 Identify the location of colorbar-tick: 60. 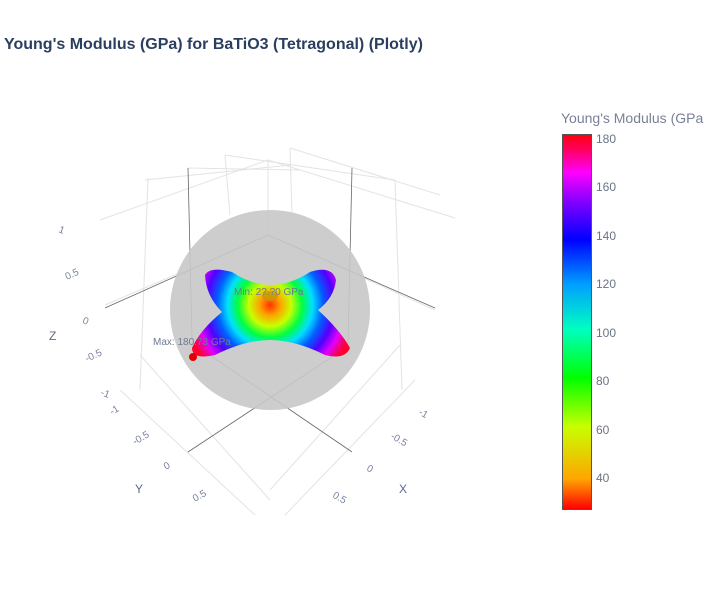
(603, 429).